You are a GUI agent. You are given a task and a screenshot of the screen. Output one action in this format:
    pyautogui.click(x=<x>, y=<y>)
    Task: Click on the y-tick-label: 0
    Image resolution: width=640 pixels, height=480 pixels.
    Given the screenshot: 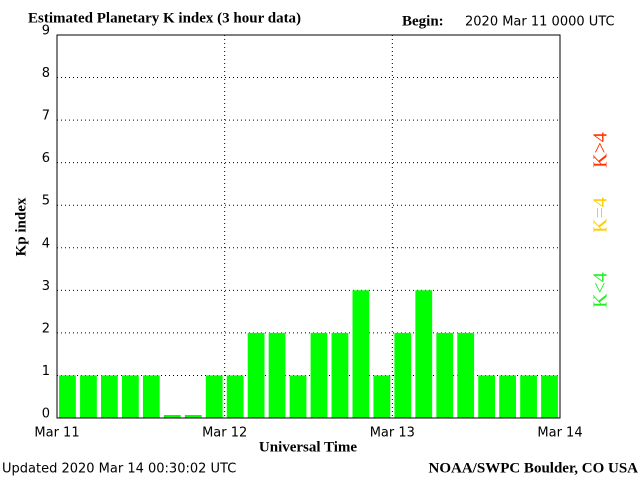 What is the action you would take?
    pyautogui.click(x=46, y=414)
    